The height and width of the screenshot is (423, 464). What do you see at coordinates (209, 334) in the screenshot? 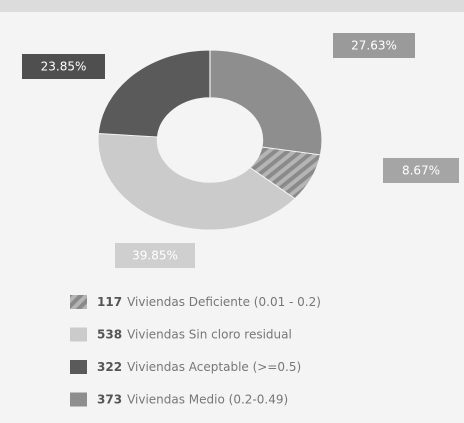
I see `legend-label: Viviendas Sin cloro residual` at bounding box center [209, 334].